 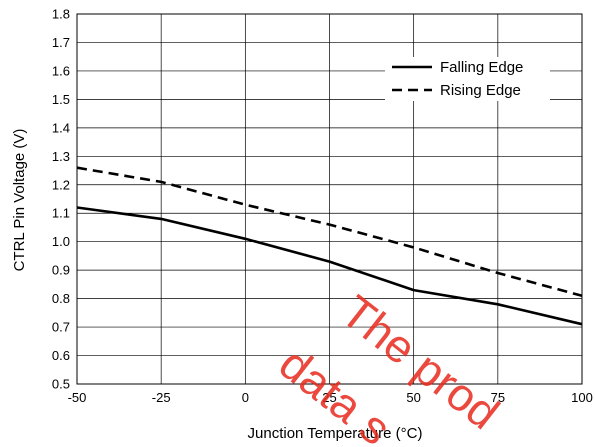 What do you see at coordinates (61, 42) in the screenshot?
I see `y-tick-label: 1.7` at bounding box center [61, 42].